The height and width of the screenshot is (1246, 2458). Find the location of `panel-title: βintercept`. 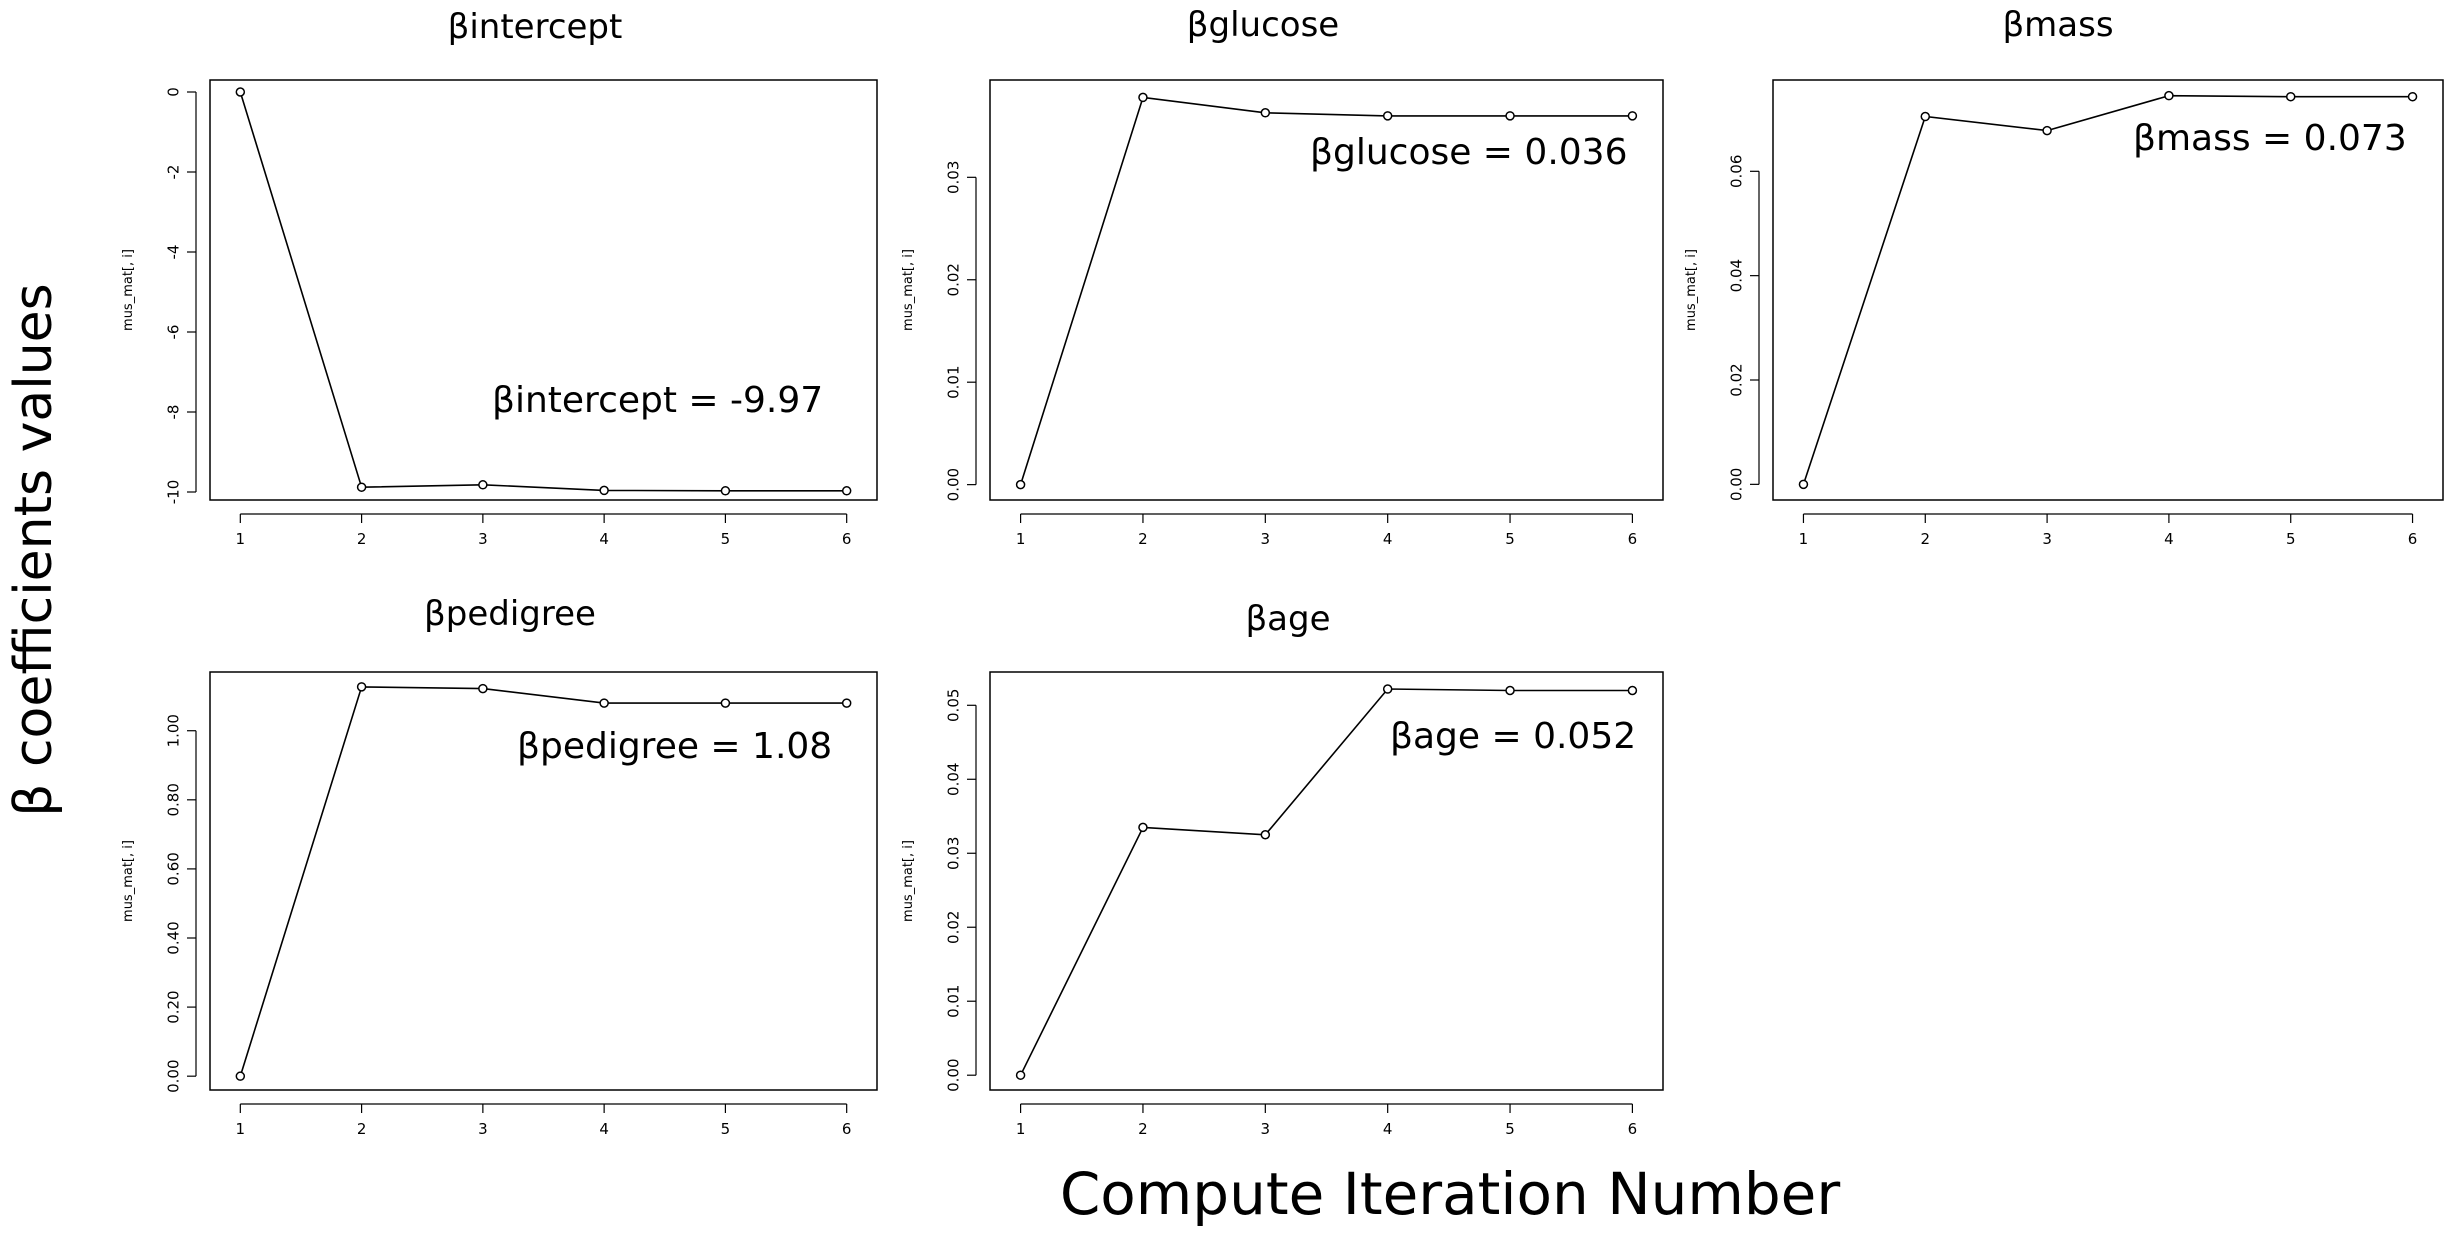

panel-title: βintercept is located at coordinates (535, 27).